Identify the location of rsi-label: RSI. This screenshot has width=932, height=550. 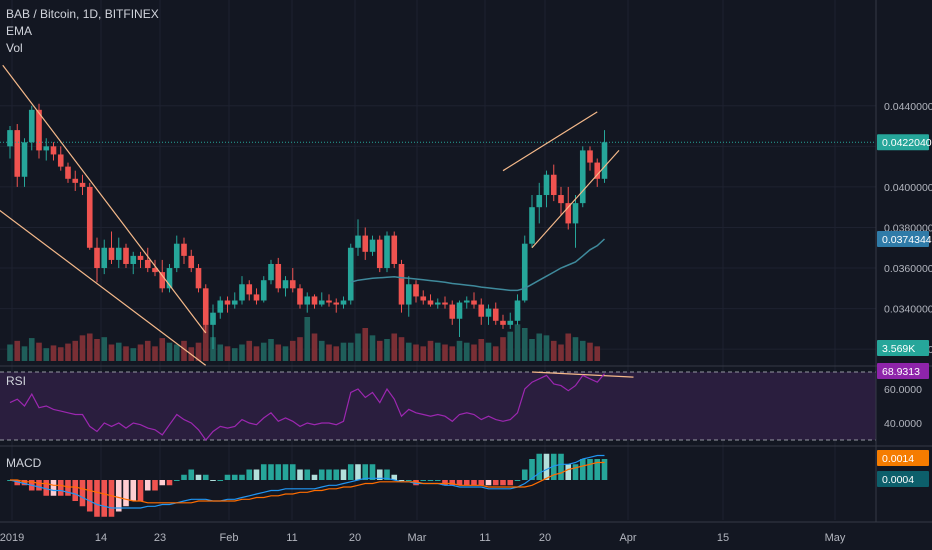
(16, 381).